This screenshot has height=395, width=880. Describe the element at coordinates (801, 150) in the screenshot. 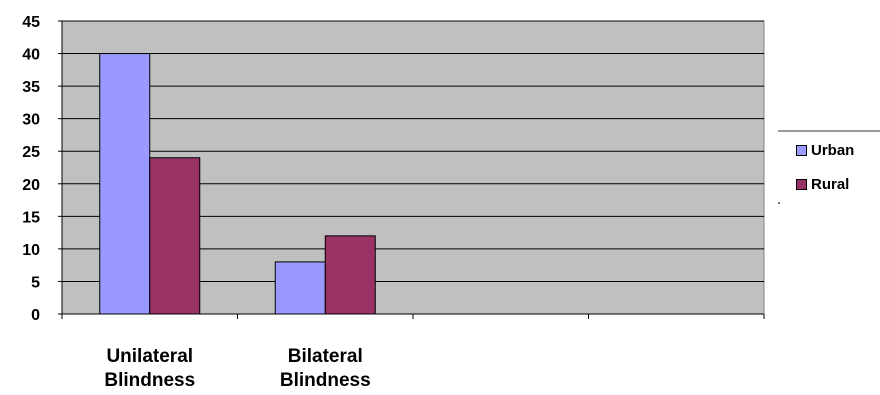

I see `legend-swatch-urban` at that location.